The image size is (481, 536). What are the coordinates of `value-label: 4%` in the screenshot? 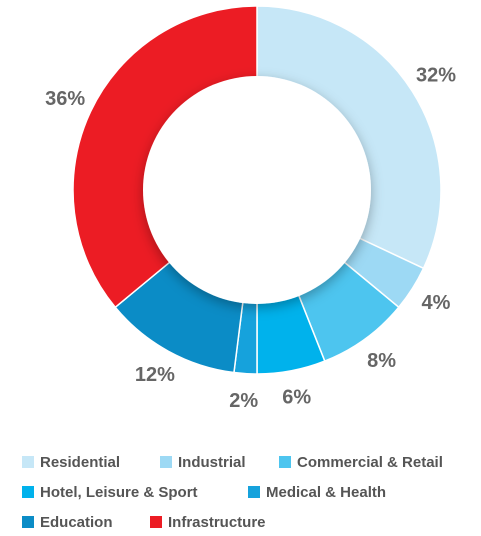 It's located at (436, 303).